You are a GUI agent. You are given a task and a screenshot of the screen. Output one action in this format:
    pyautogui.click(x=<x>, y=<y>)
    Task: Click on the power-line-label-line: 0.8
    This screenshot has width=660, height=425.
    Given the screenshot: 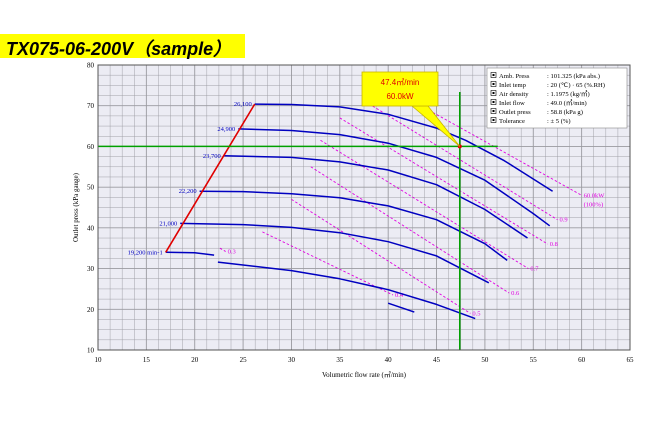 What is the action you would take?
    pyautogui.click(x=554, y=244)
    